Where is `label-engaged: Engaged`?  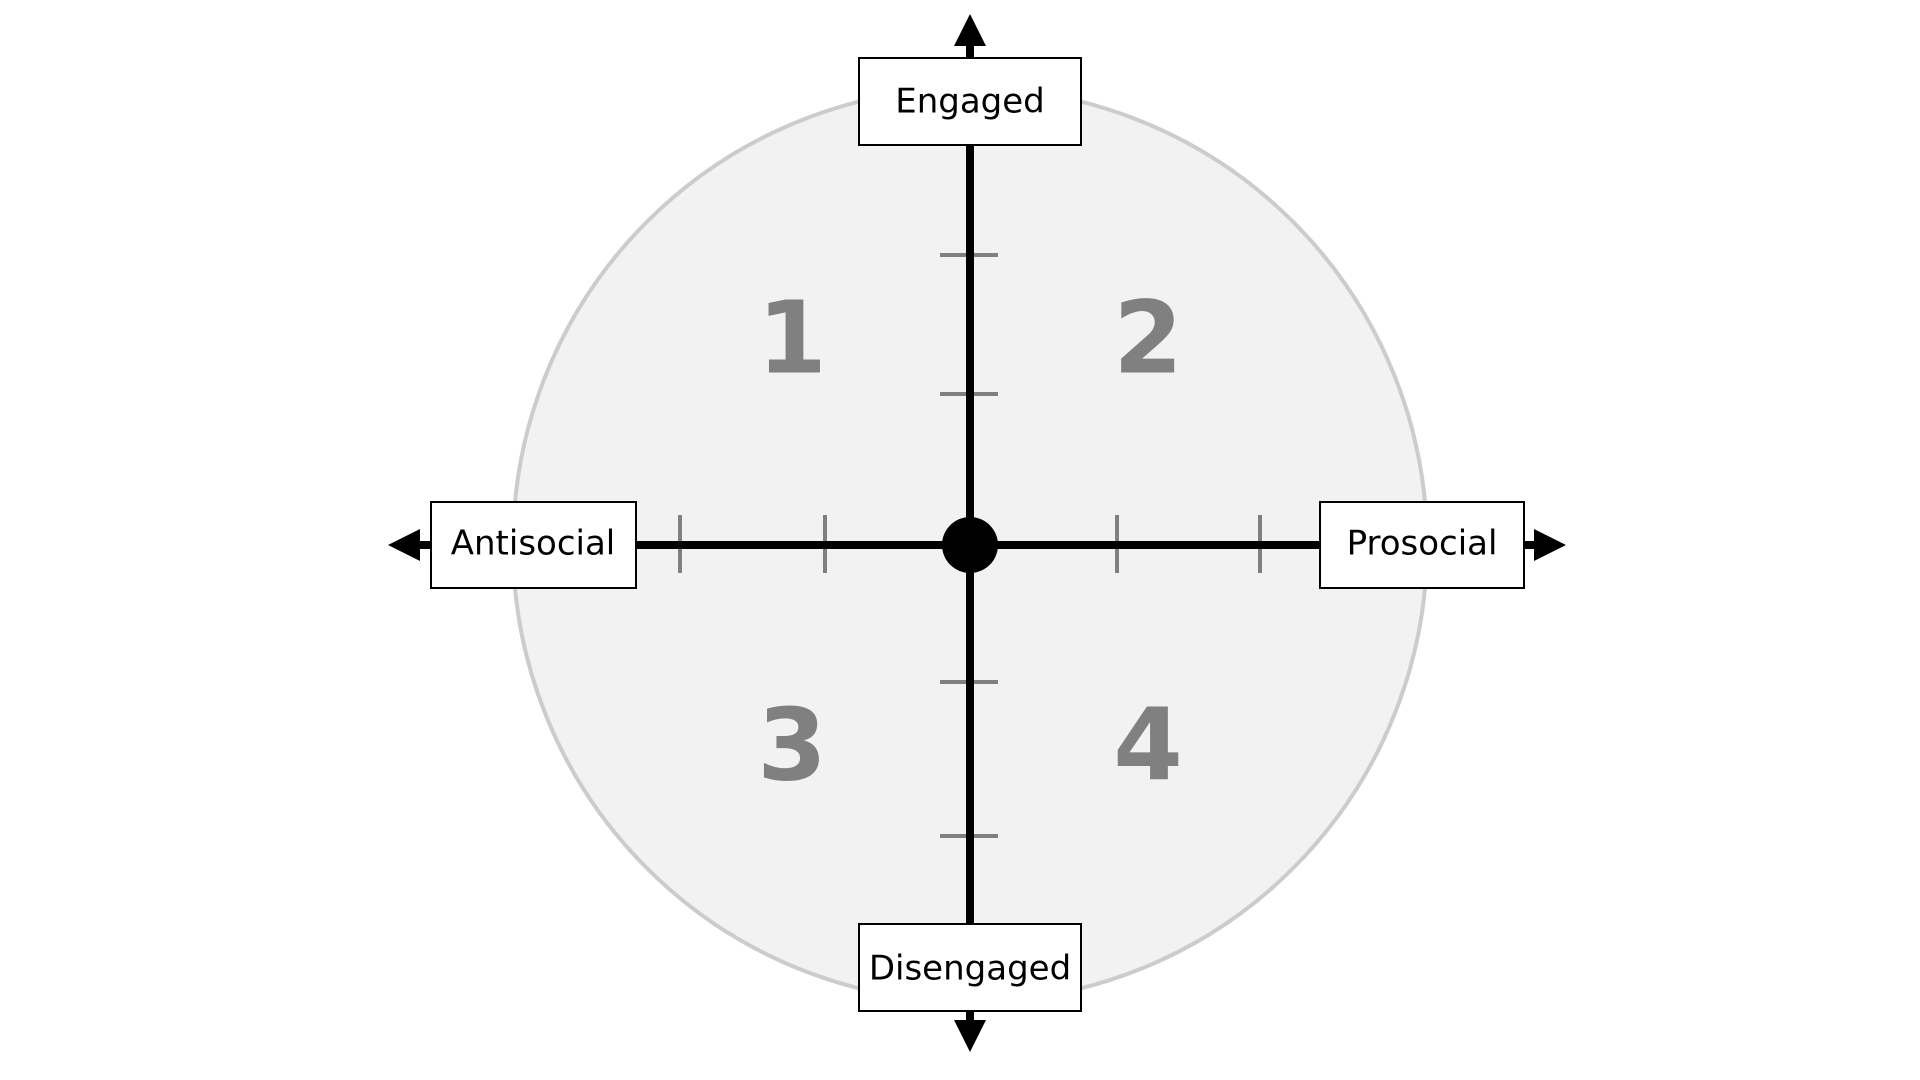 label-engaged: Engaged is located at coordinates (970, 101).